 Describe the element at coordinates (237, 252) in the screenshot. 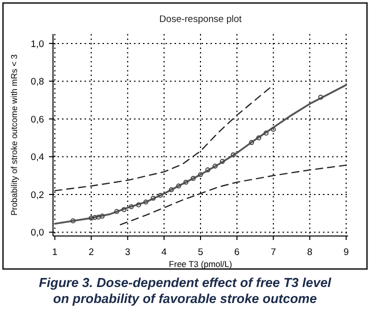

I see `x-tick-label: 6` at that location.